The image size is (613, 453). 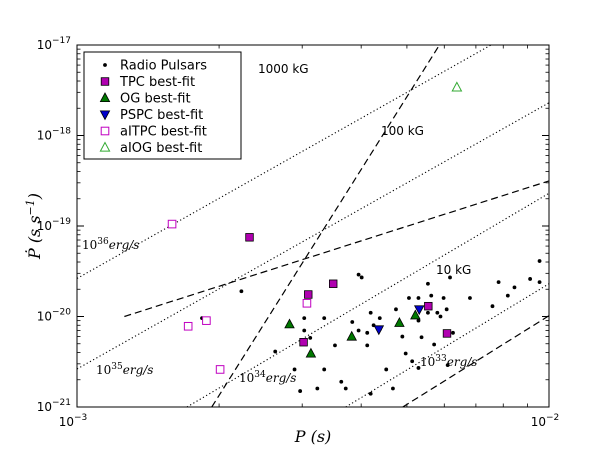 I want to click on y-tick-label-4: 10−18, so click(x=54, y=135).